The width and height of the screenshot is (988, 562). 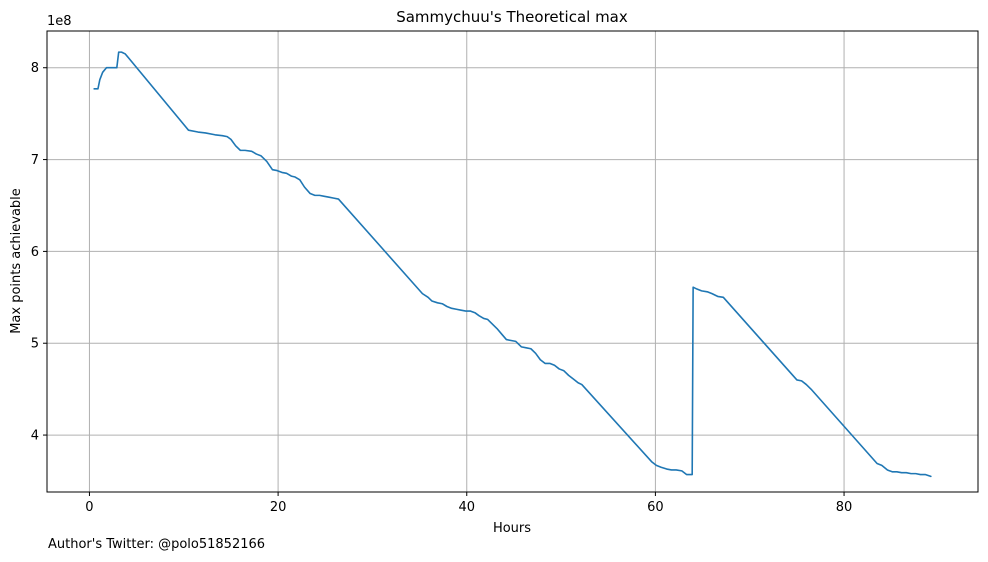 I want to click on x-tick-label: 20, so click(x=278, y=507).